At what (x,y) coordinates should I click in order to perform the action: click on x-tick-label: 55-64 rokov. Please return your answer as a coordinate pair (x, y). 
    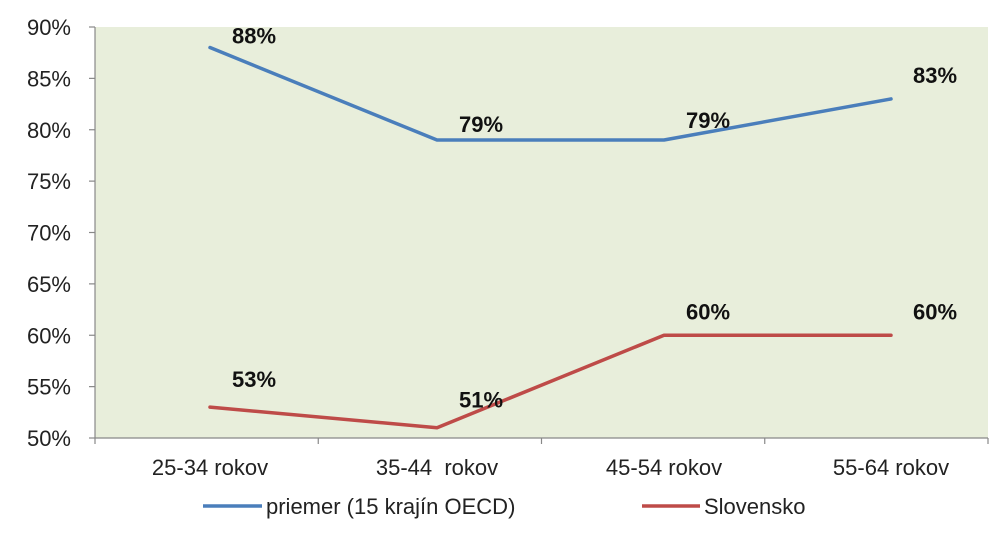
    Looking at the image, I should click on (891, 467).